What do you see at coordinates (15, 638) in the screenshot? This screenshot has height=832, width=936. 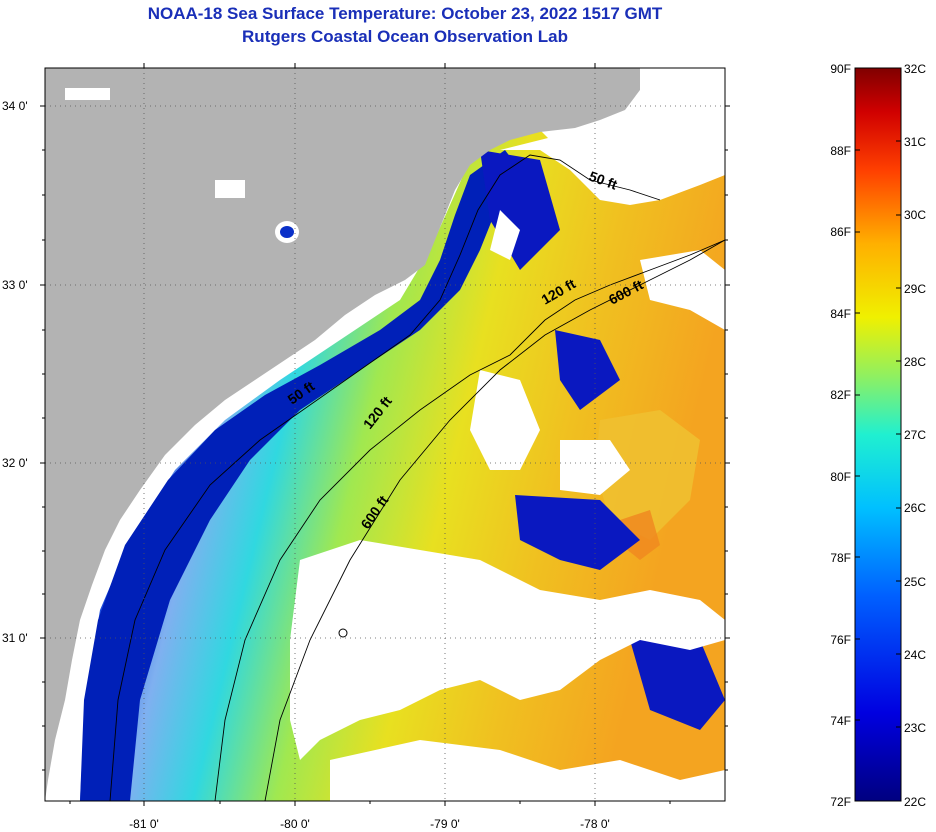 I see `lat-label-31: 31 0'` at bounding box center [15, 638].